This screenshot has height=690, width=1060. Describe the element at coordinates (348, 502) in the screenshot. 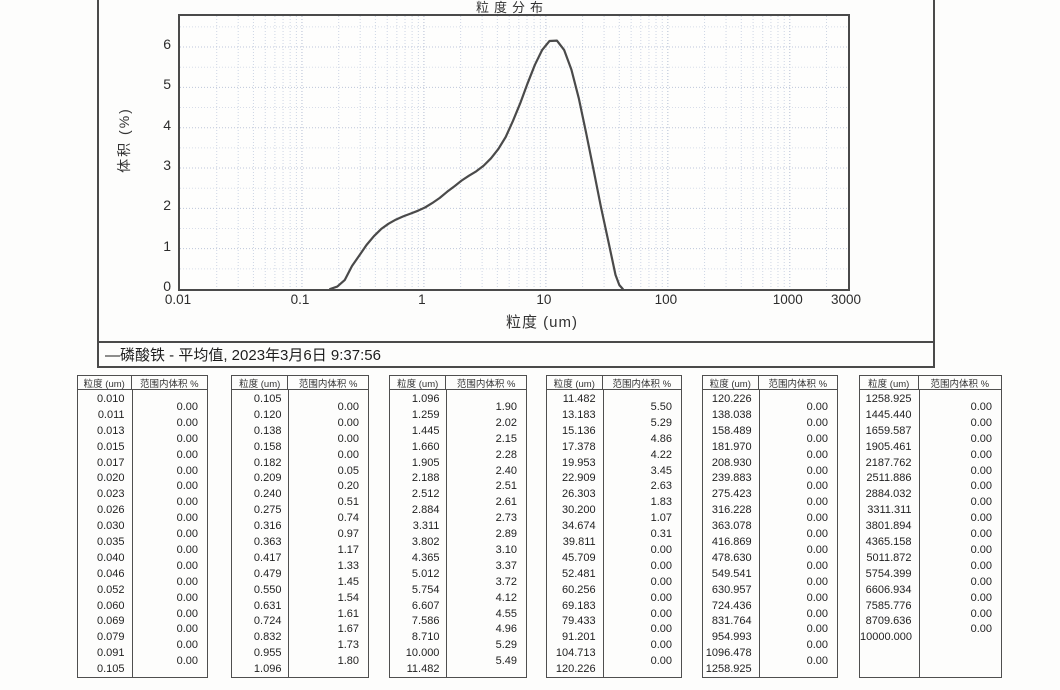

I see `volume-cell: 0.51` at that location.